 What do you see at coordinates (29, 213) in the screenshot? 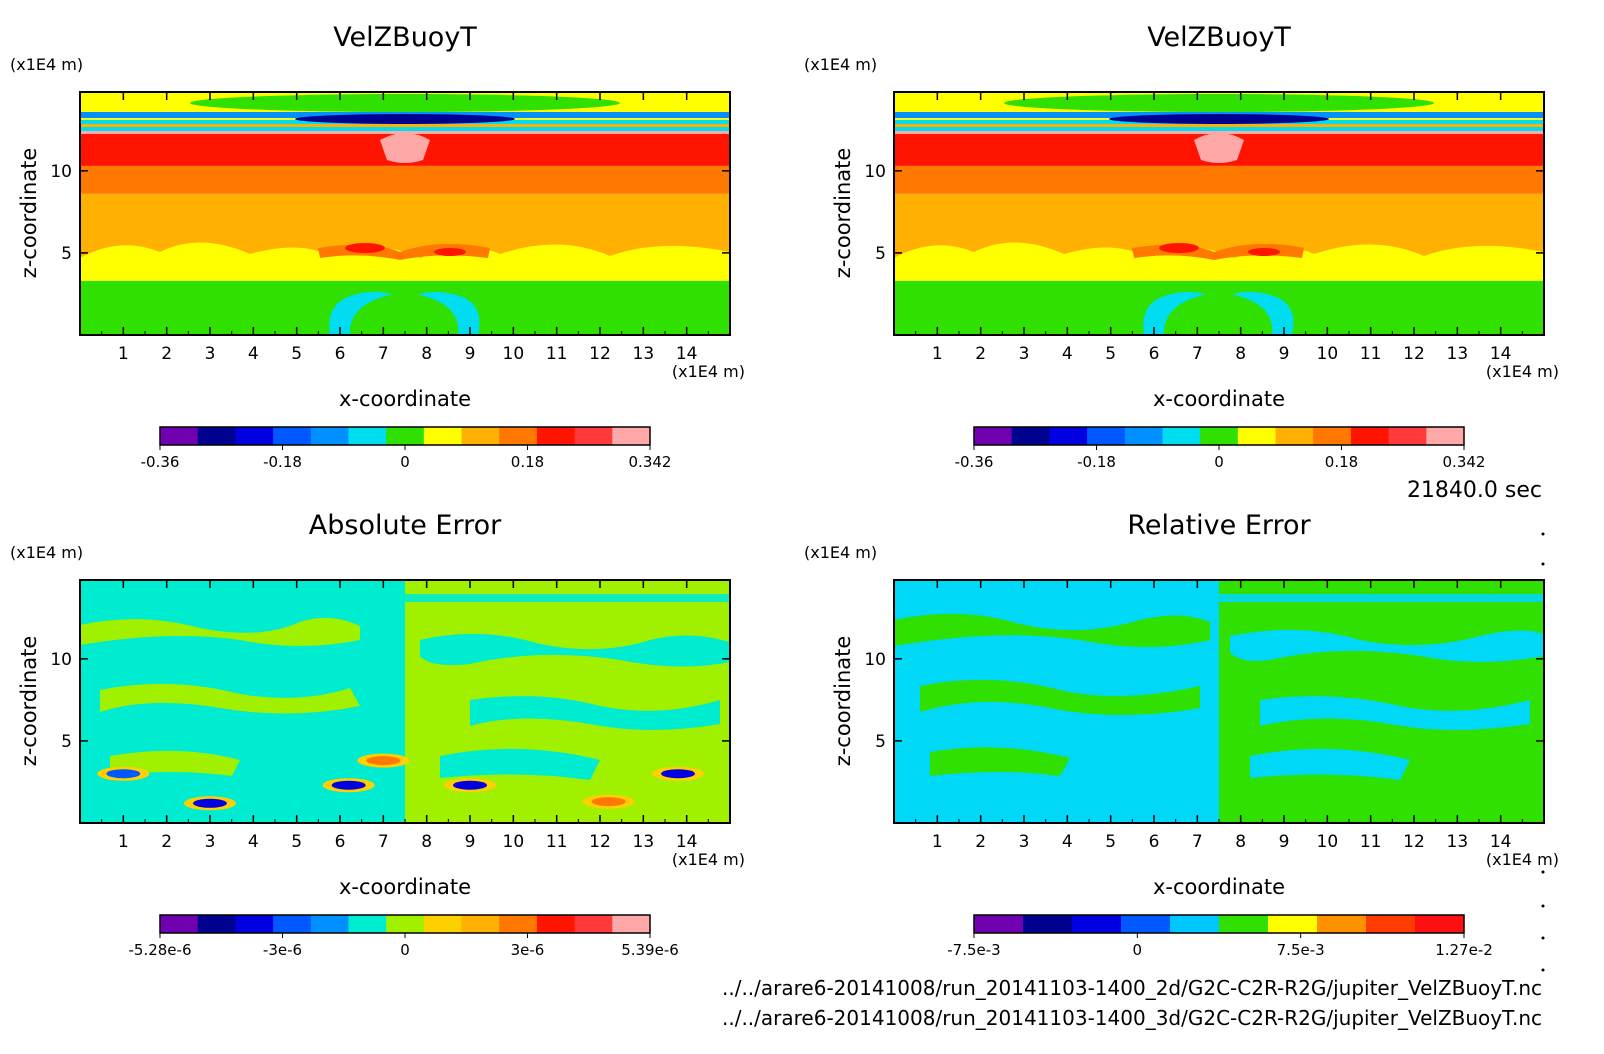
I see `y-axis-label: z-coordinate` at bounding box center [29, 213].